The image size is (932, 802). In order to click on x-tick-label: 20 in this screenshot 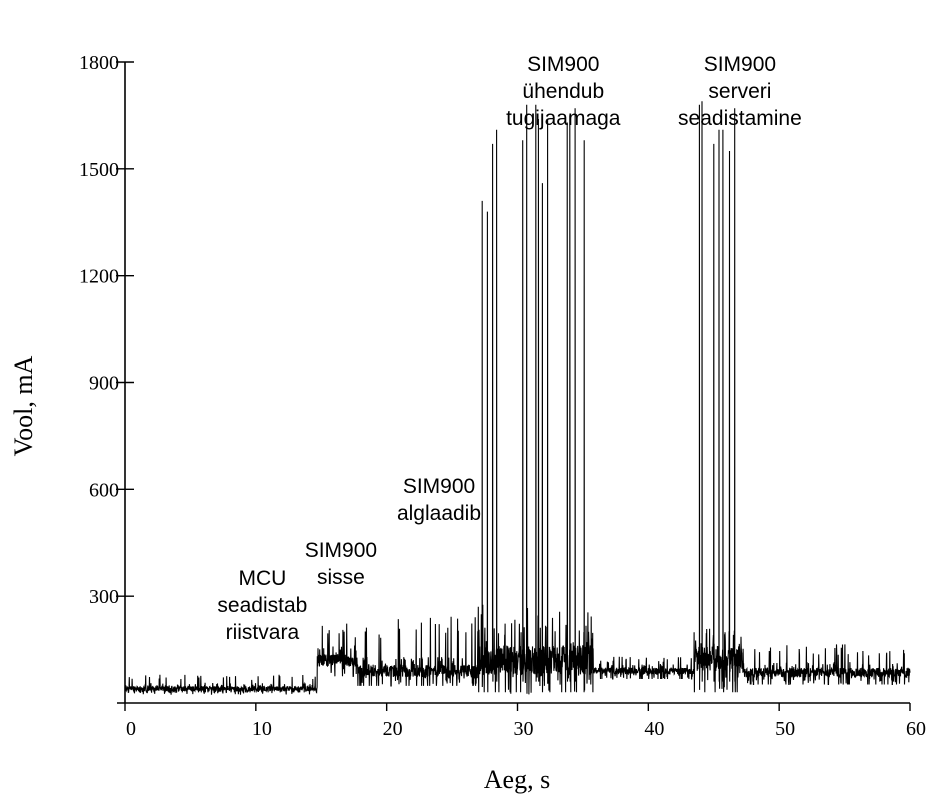, I will do `click(393, 729)`.